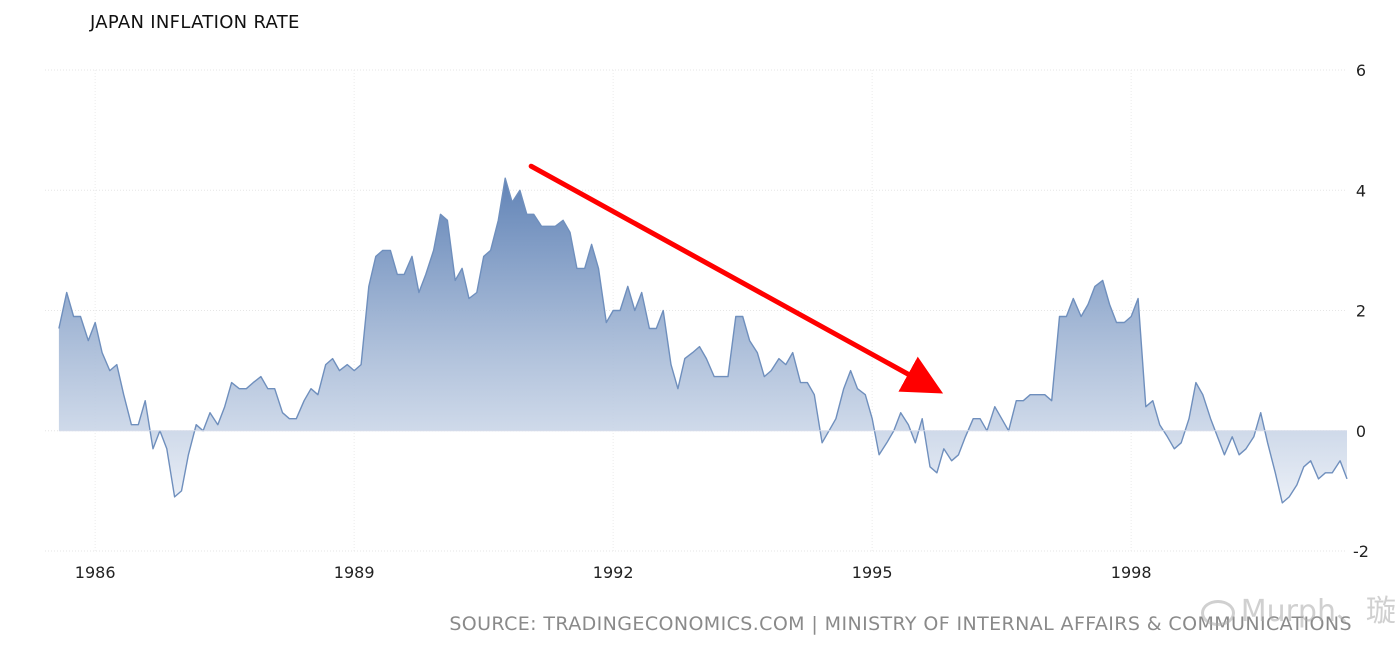 The width and height of the screenshot is (1400, 650). I want to click on watermark-text: Murph、璇, so click(1318, 611).